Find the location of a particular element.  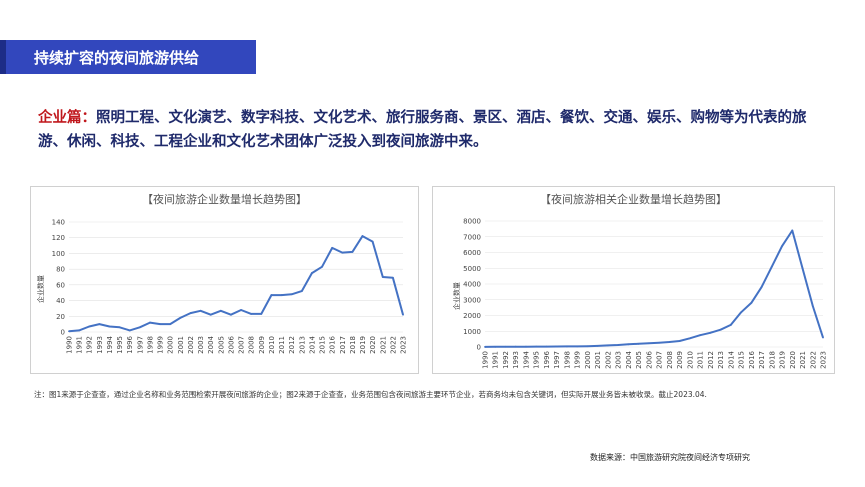

y-axis-label: 企业数量 is located at coordinates (40, 289).